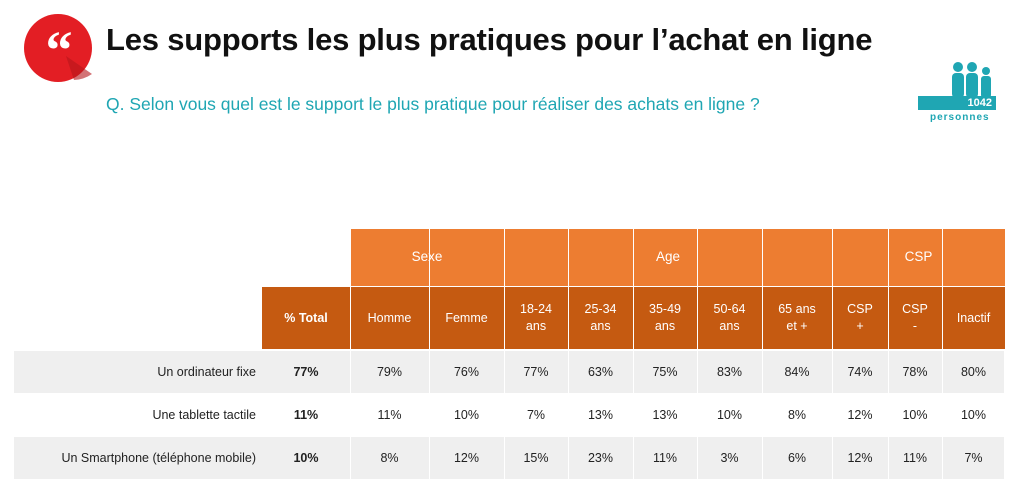  I want to click on column-header: CSP +, so click(860, 318).